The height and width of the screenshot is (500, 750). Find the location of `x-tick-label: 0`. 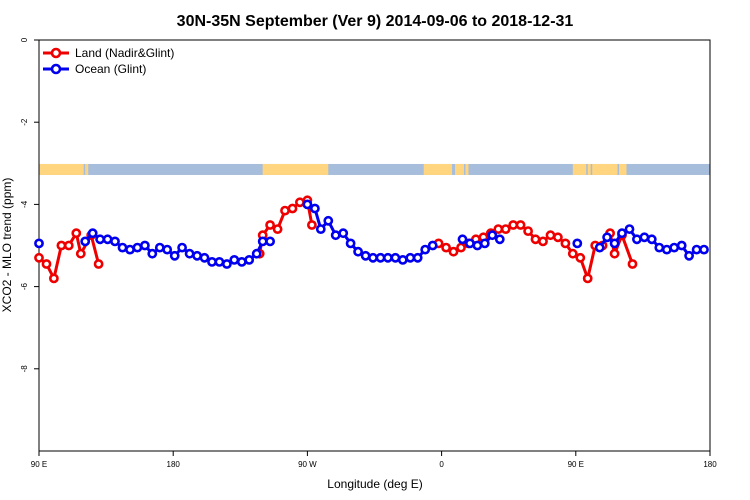

x-tick-label: 0 is located at coordinates (441, 464).